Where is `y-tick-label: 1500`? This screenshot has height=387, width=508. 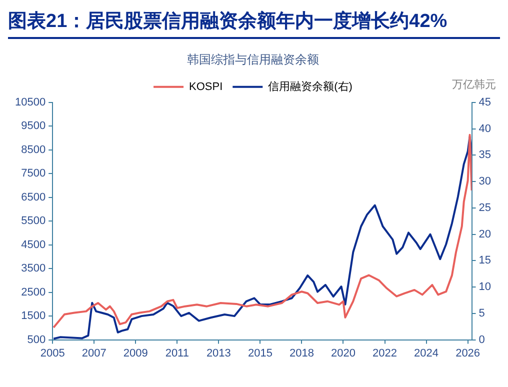 y-tick-label: 1500 is located at coordinates (33, 316).